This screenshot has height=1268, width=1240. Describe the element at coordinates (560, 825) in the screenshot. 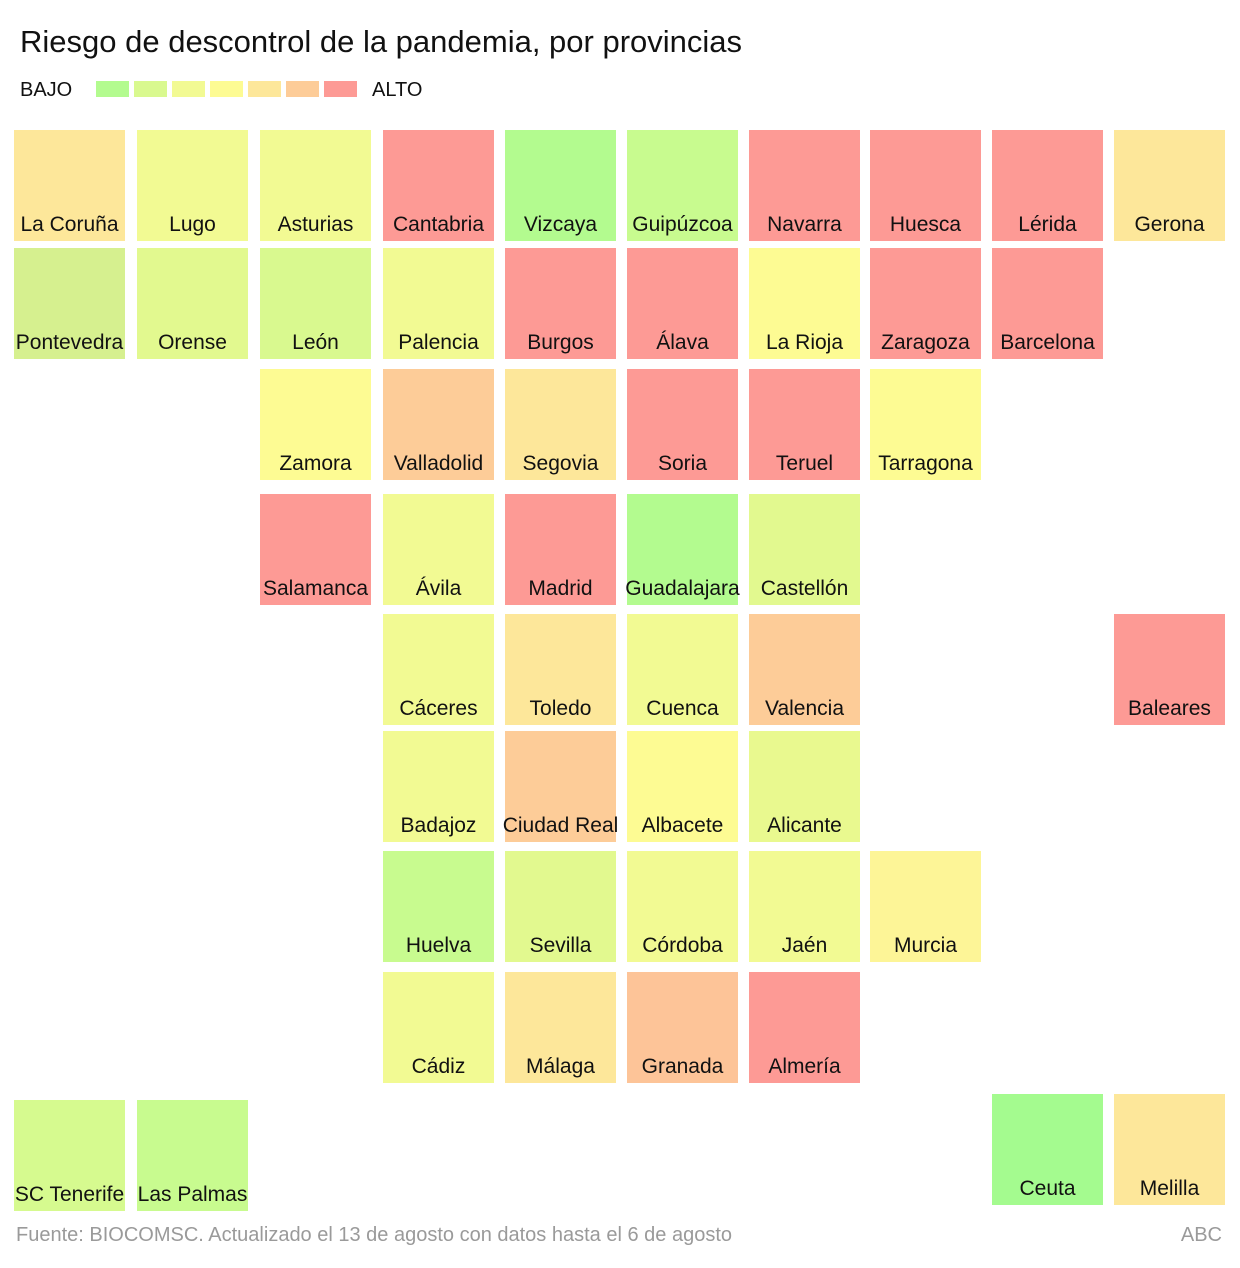

I see `province-label: Ciudad Real` at that location.